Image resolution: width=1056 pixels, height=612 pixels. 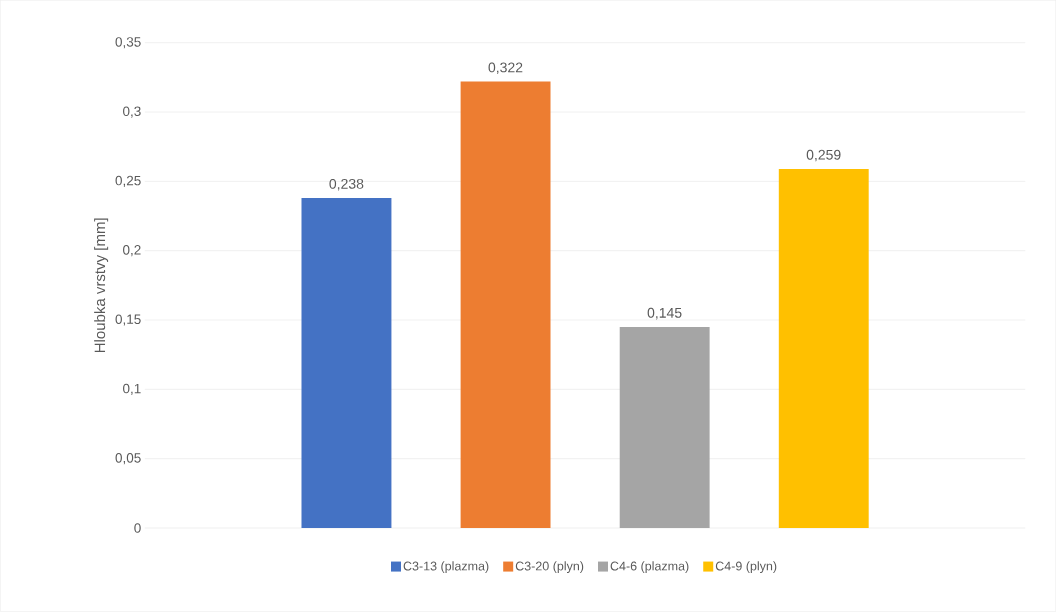 I want to click on legend-label: C4-6 (plazma), so click(x=649, y=567).